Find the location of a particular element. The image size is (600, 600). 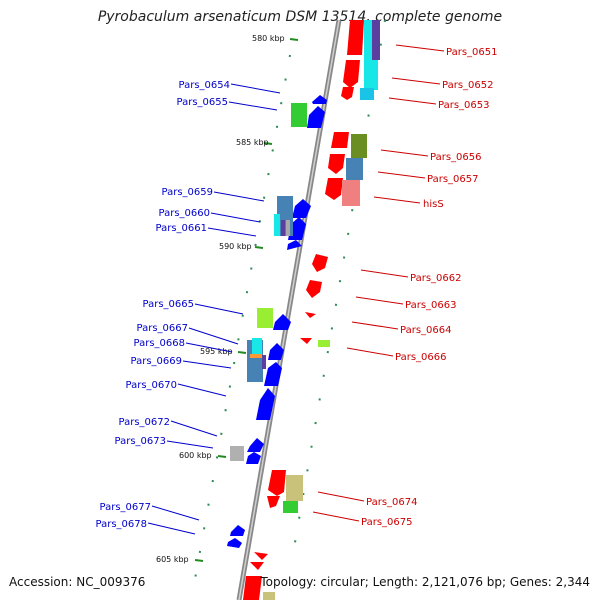

tick-label: 580 kbp is located at coordinates (268, 38).